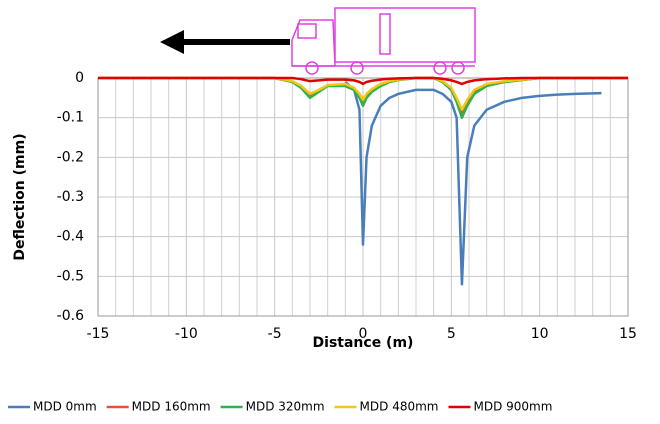 Image resolution: width=660 pixels, height=424 pixels. I want to click on x-axis-title: Distance (m), so click(363, 343).